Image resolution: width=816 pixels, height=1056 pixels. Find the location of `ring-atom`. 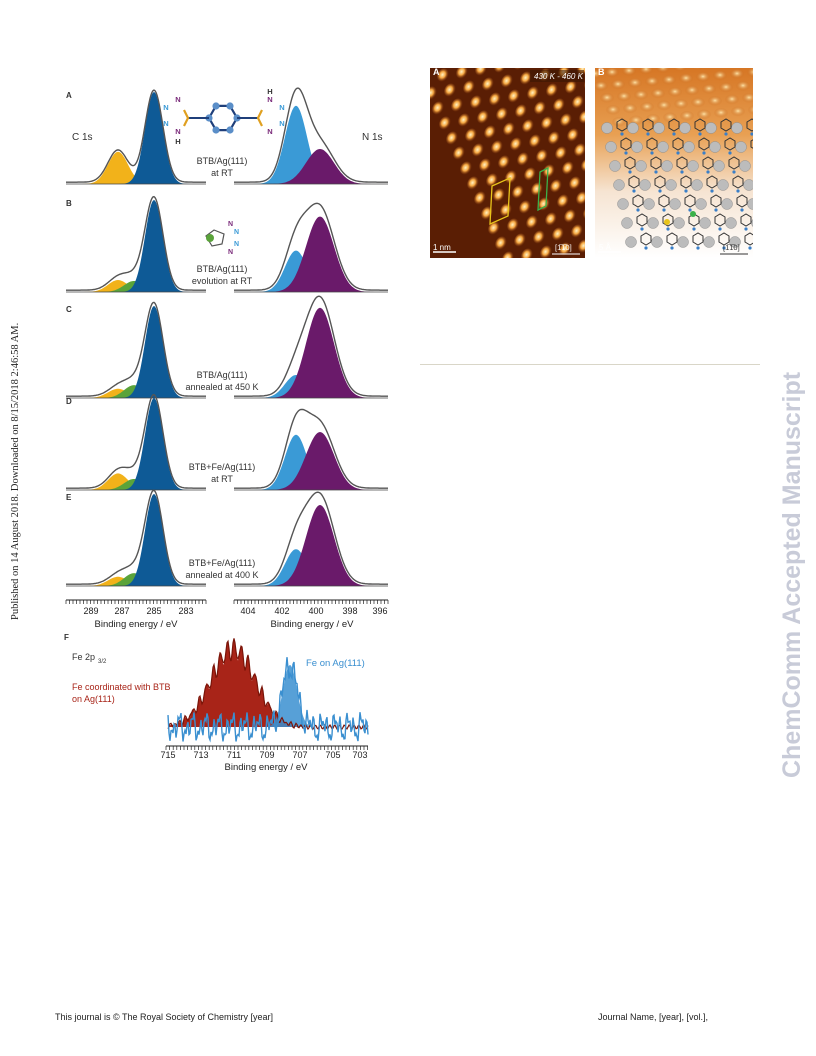

ring-atom is located at coordinates (216, 130).